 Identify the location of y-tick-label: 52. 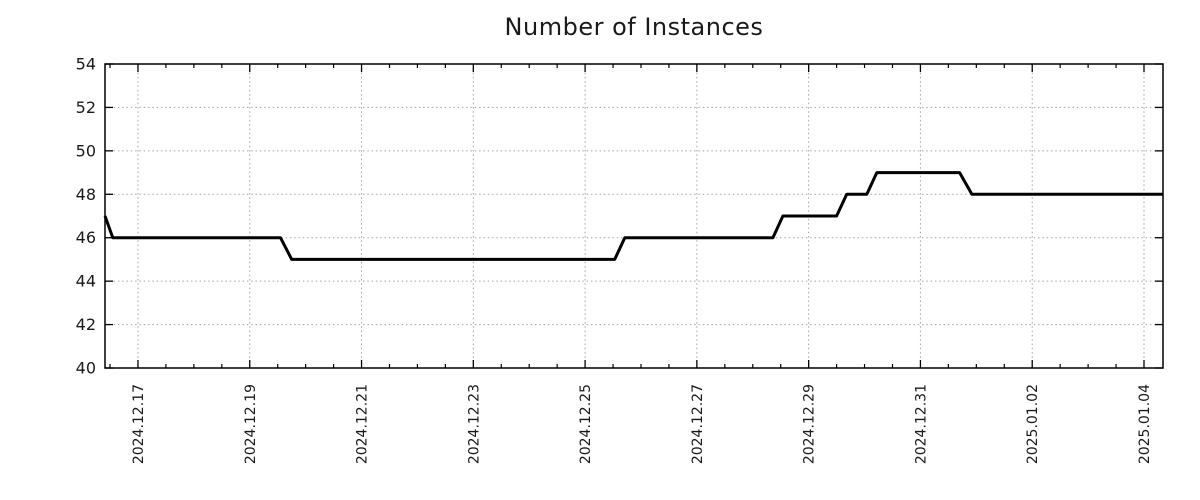
(86, 107).